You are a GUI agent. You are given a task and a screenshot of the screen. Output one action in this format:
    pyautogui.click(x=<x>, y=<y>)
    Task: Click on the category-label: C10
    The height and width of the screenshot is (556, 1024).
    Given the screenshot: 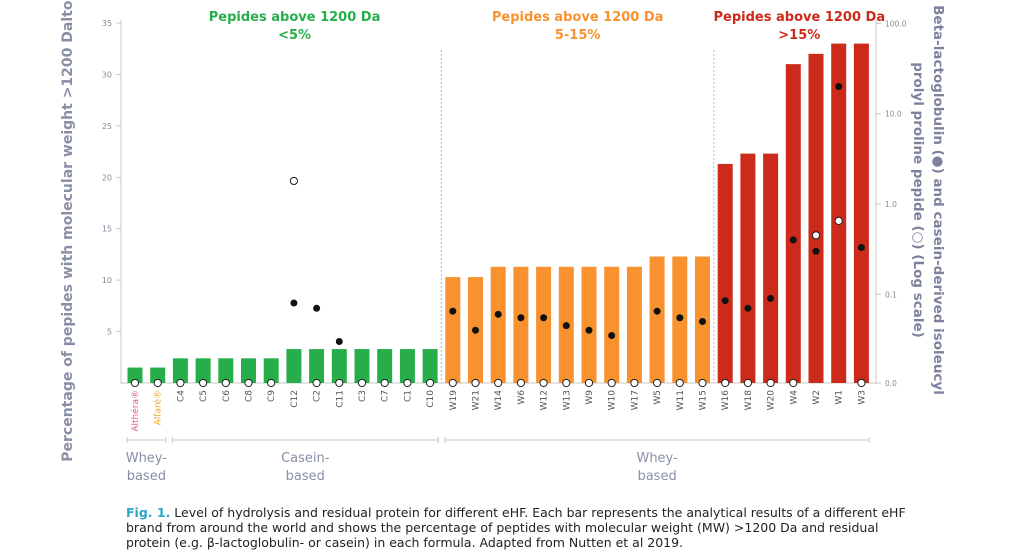 What is the action you would take?
    pyautogui.click(x=431, y=399)
    